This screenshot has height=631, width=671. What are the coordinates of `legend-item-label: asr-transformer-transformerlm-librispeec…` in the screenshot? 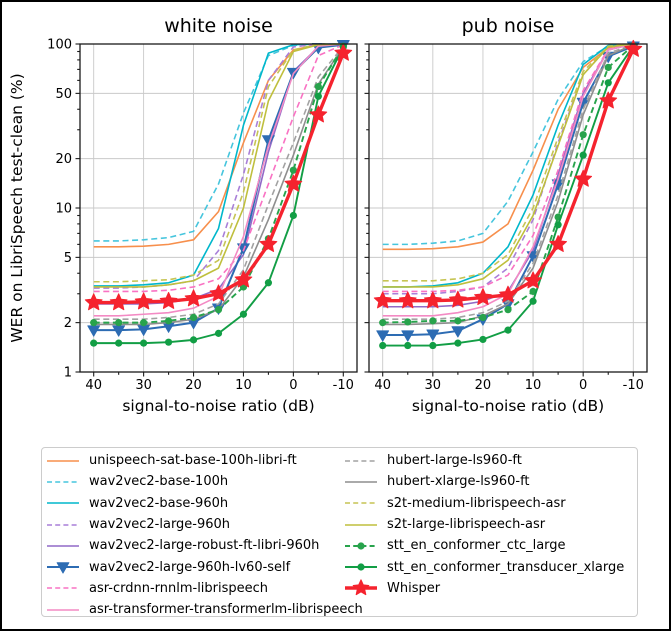 It's located at (226, 610).